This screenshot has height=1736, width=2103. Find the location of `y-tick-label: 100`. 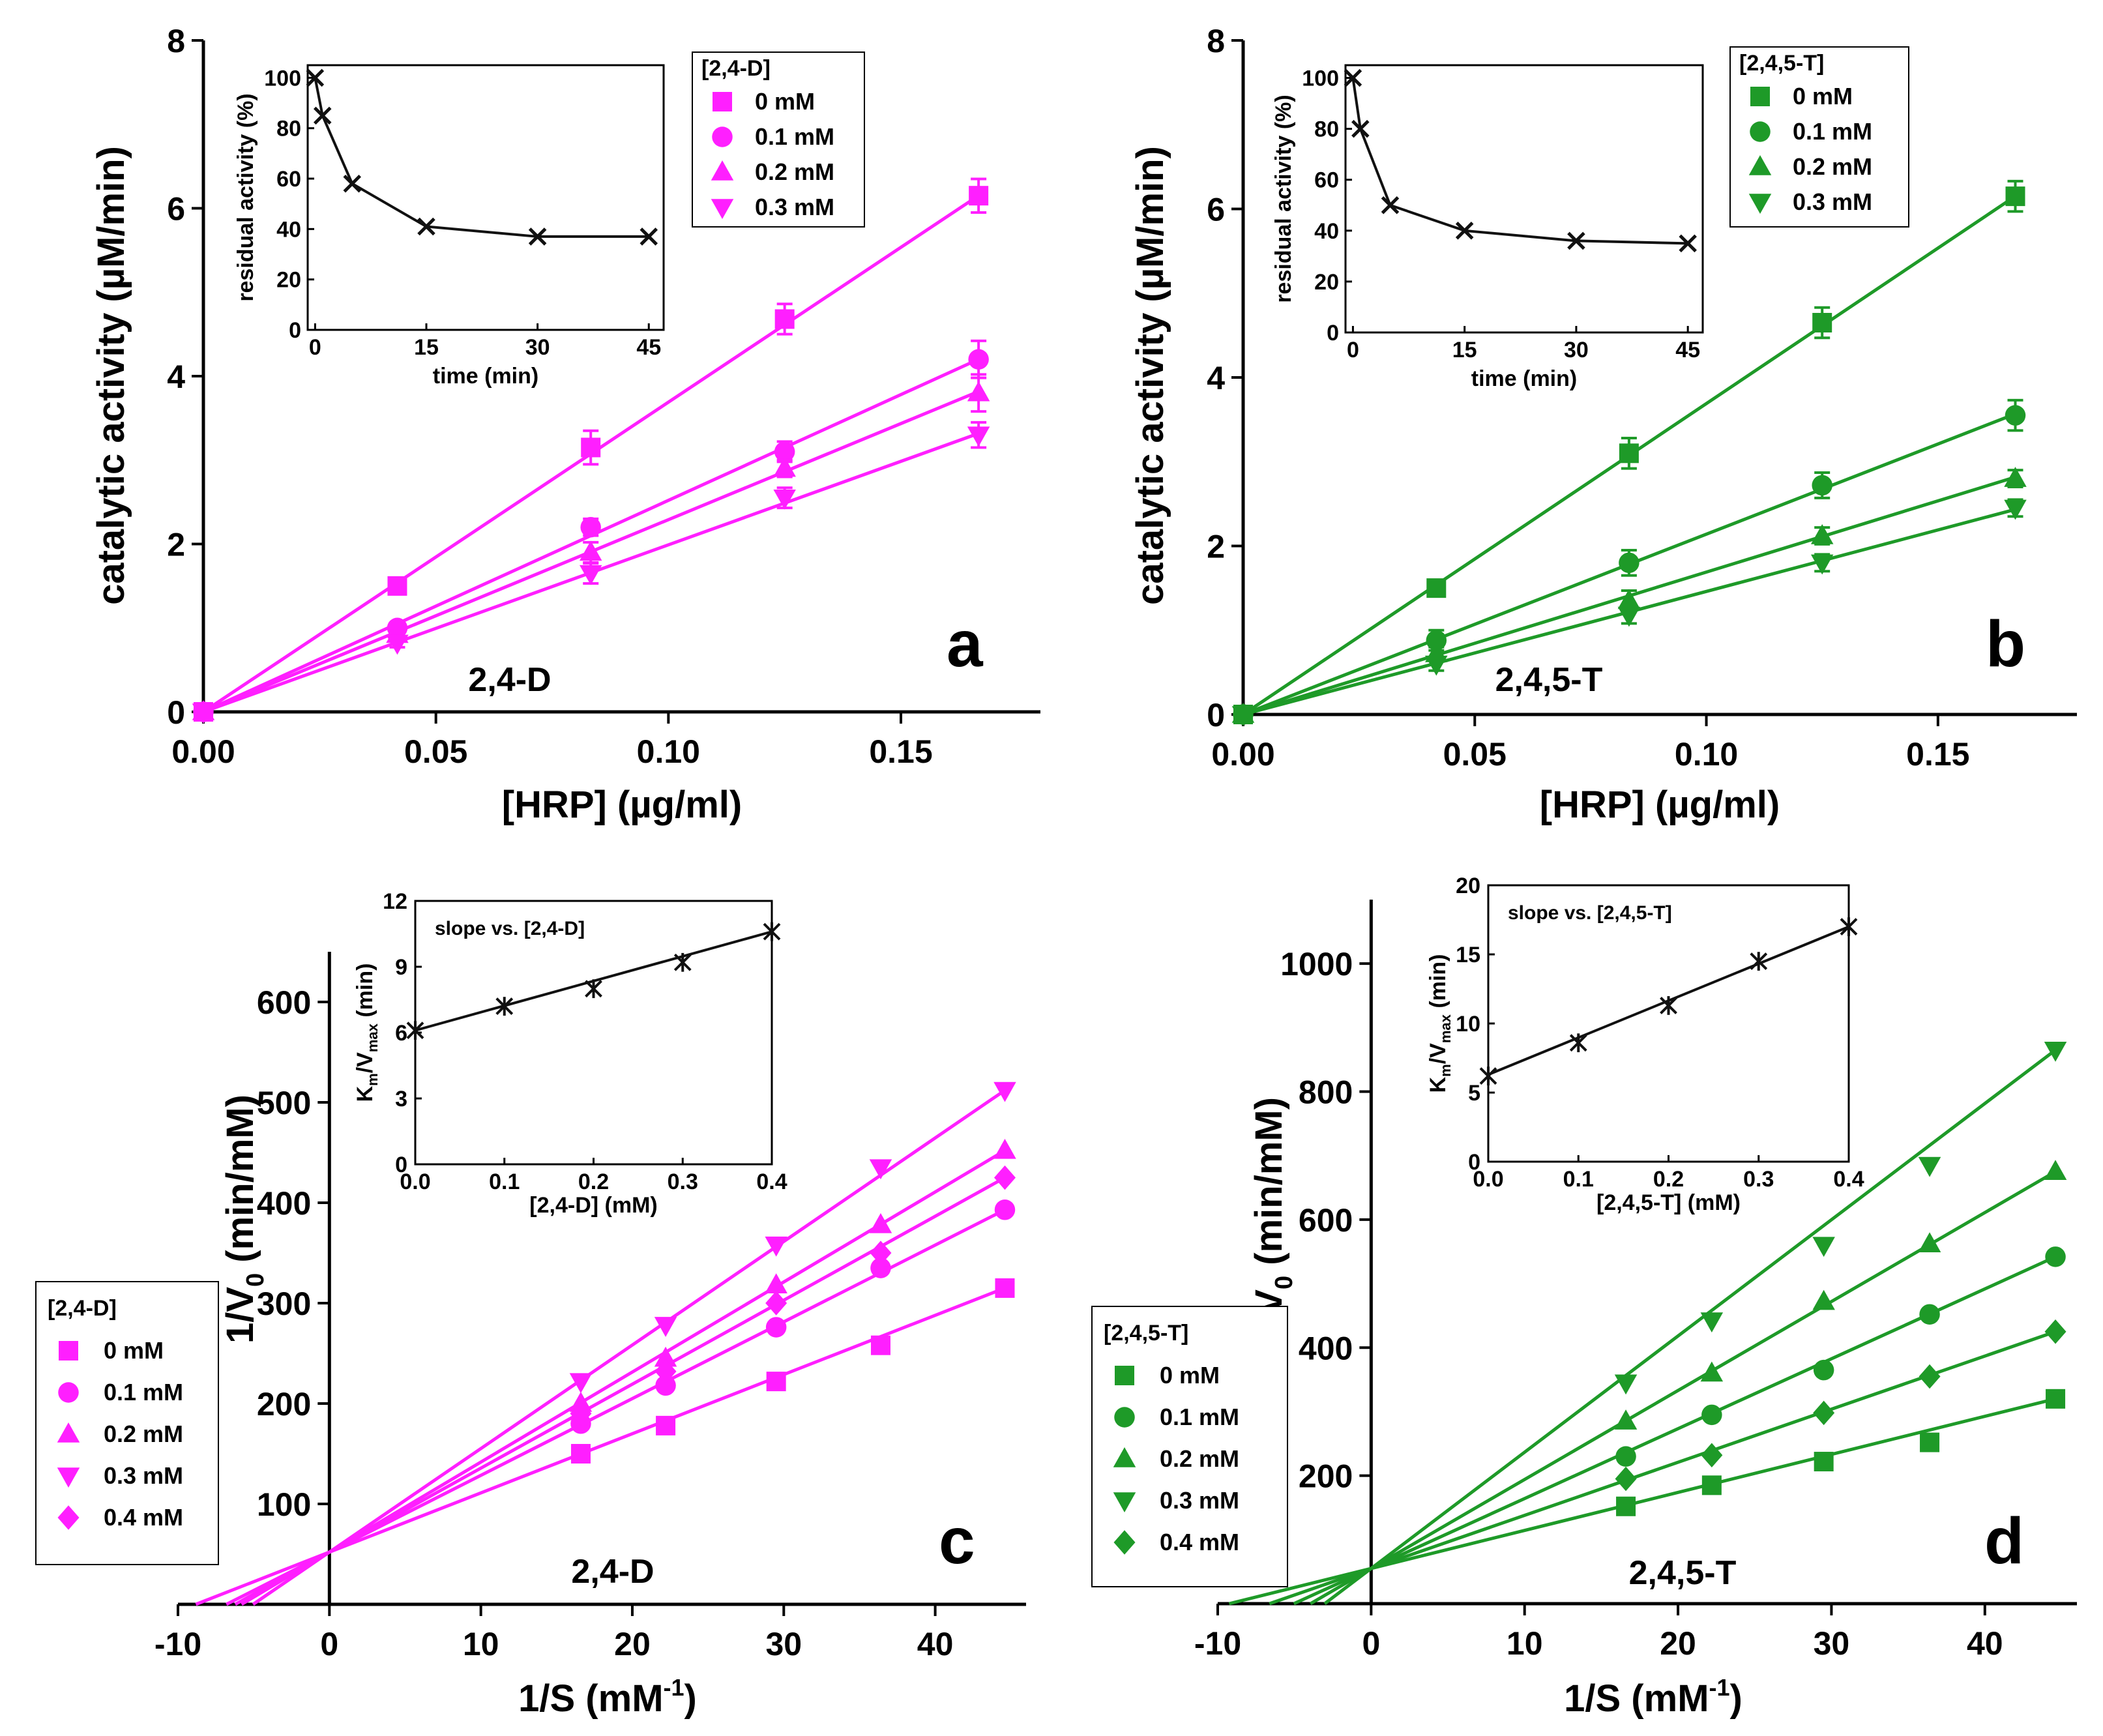

y-tick-label: 100 is located at coordinates (284, 1504).